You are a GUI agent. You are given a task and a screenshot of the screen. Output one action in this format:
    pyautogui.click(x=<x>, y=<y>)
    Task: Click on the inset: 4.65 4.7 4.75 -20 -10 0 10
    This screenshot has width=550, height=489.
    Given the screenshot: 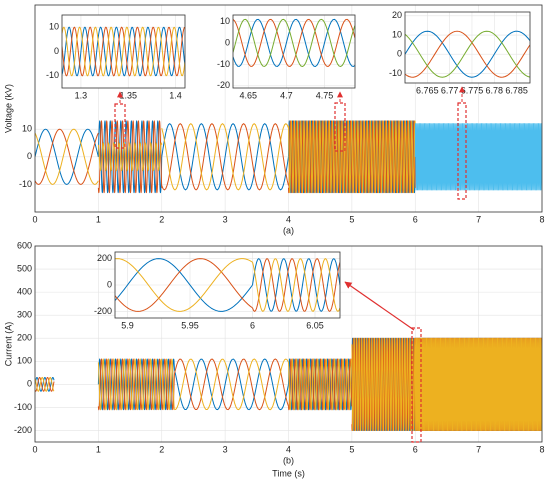 What is the action you would take?
    pyautogui.click(x=286, y=57)
    